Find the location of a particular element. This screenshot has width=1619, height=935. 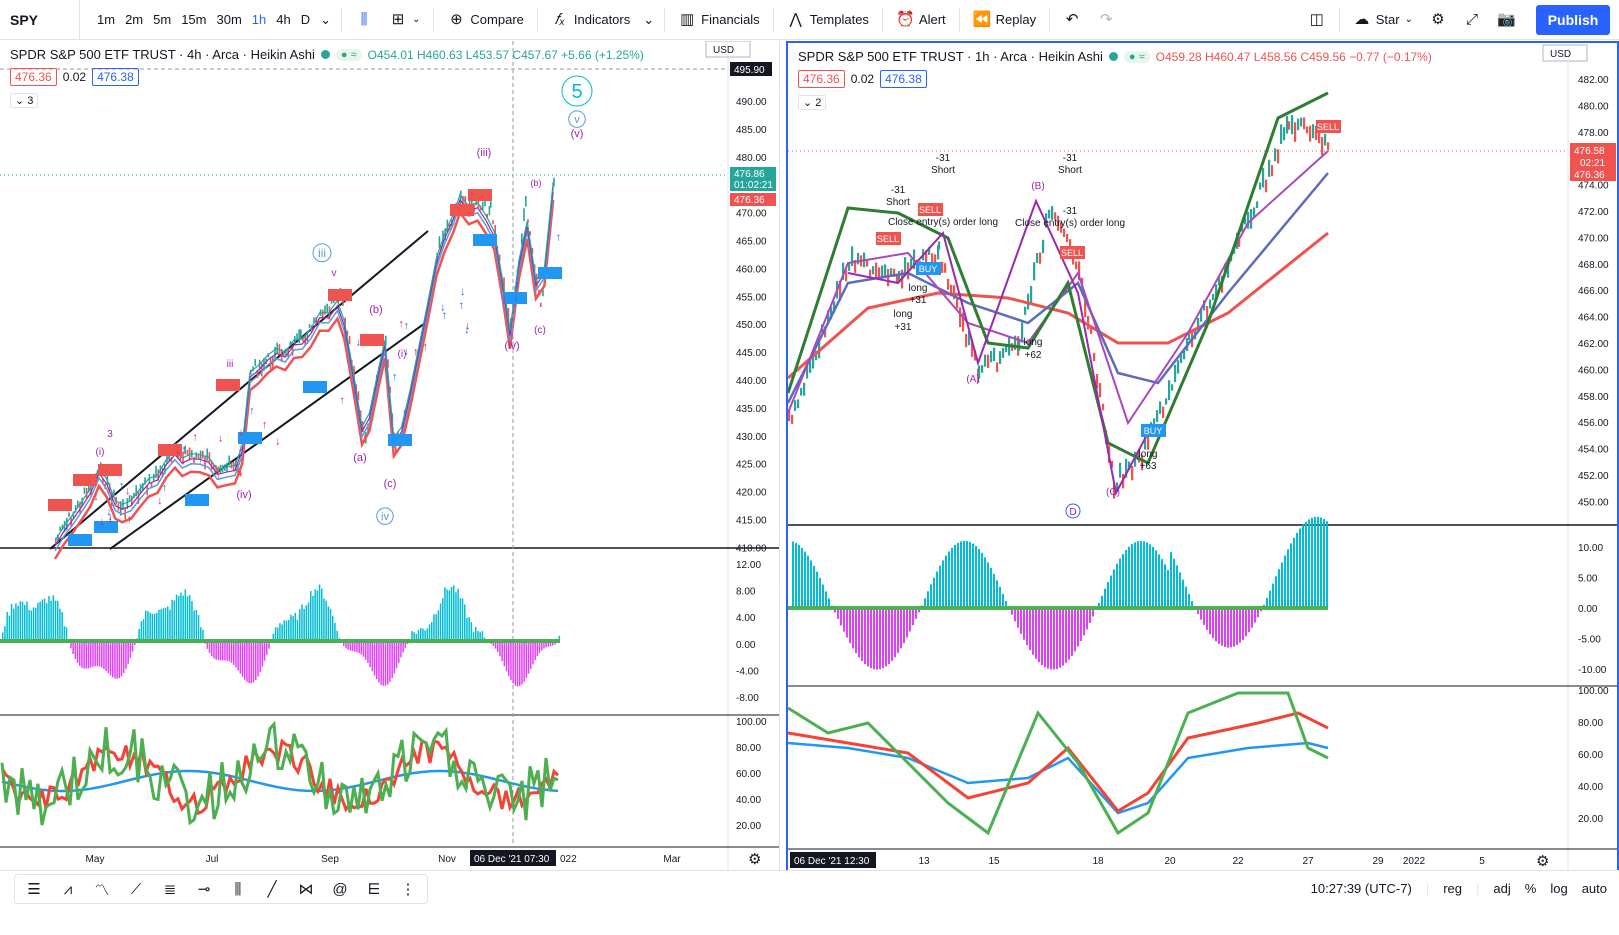

fib-tool-icon: ≣ is located at coordinates (170, 889).